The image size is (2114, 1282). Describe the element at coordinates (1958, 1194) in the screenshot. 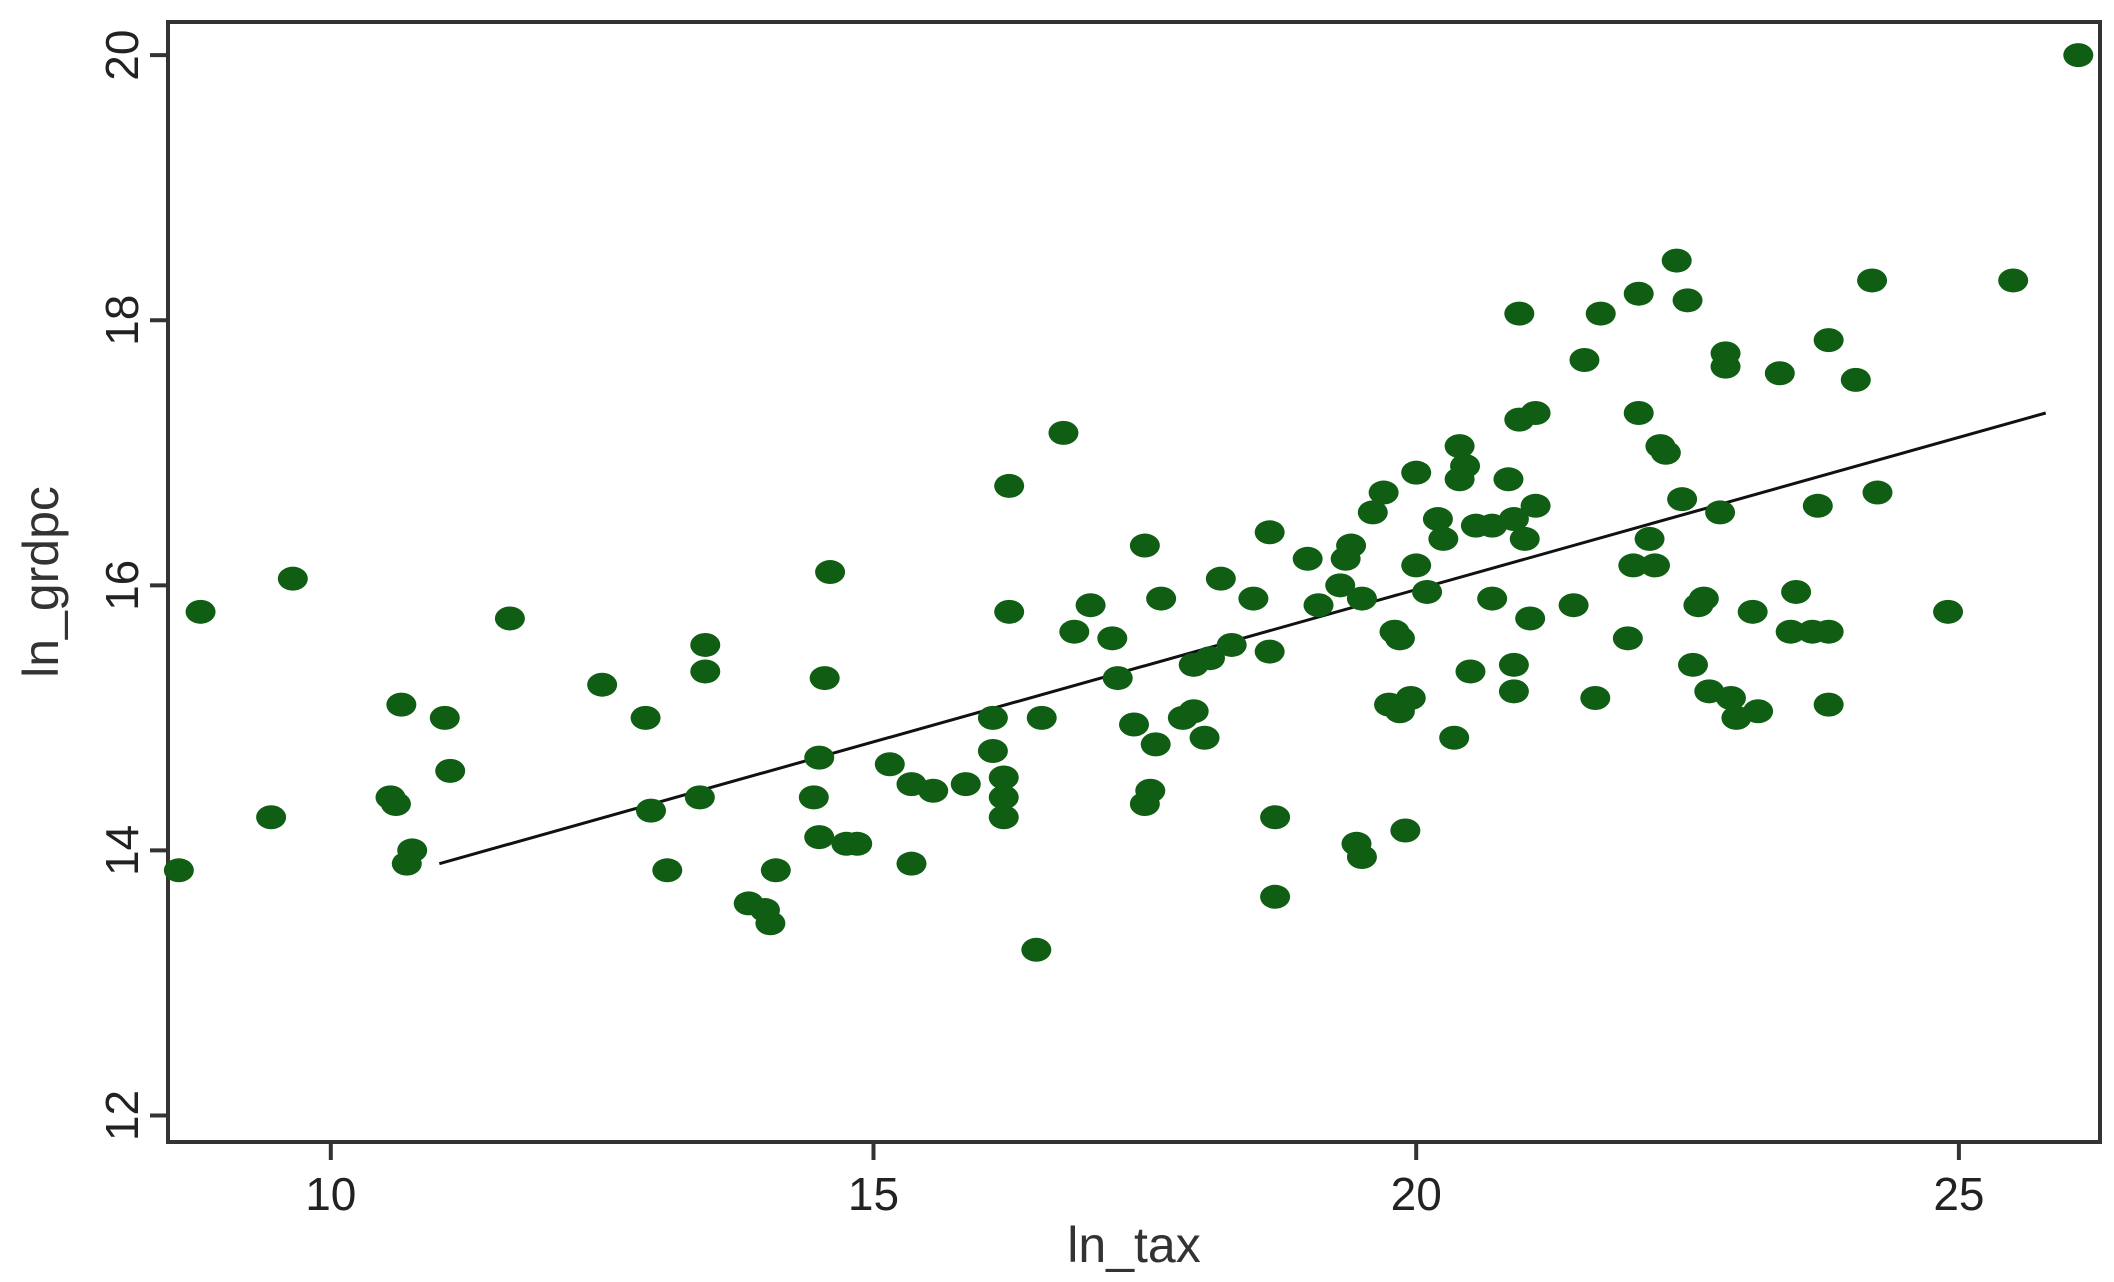

I see `x-tick-label: 25` at that location.